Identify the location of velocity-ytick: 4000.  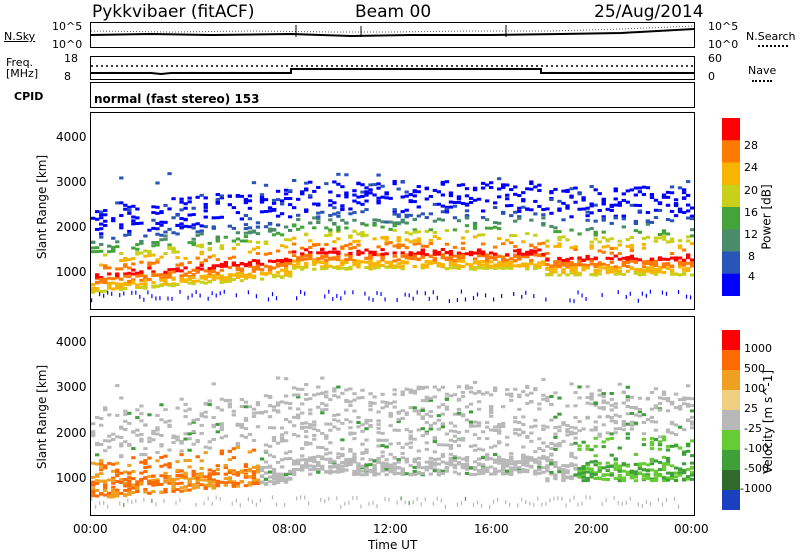
(71, 342).